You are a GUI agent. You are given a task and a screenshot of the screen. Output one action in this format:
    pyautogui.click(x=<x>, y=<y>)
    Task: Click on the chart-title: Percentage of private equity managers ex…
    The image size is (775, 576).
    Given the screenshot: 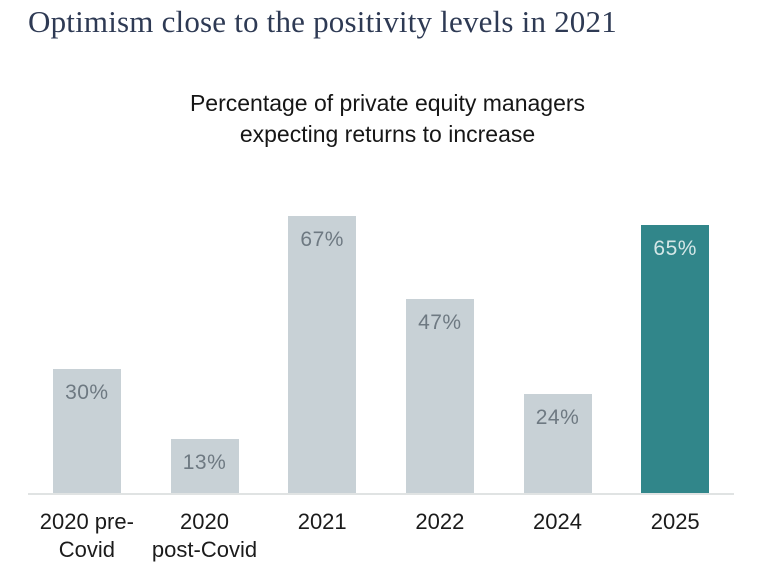 What is the action you would take?
    pyautogui.click(x=387, y=119)
    